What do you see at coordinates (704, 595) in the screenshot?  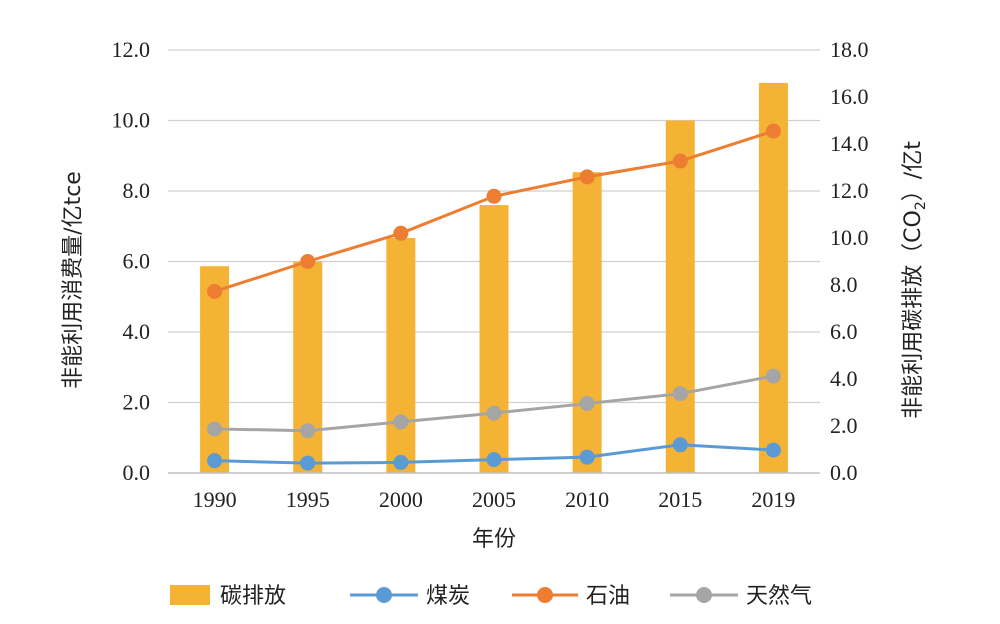 I see `legend-marker-natural-gas` at bounding box center [704, 595].